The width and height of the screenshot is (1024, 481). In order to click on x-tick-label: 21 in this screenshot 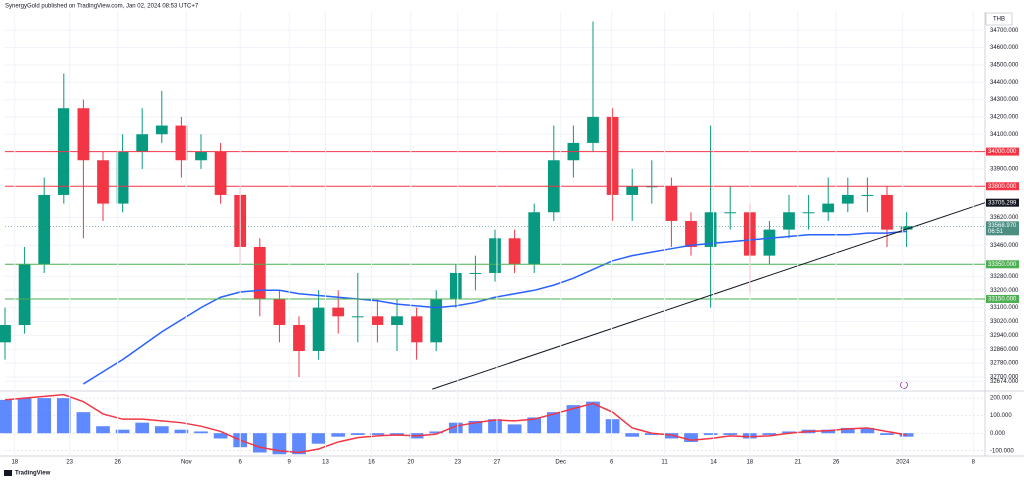, I will do `click(797, 463)`.